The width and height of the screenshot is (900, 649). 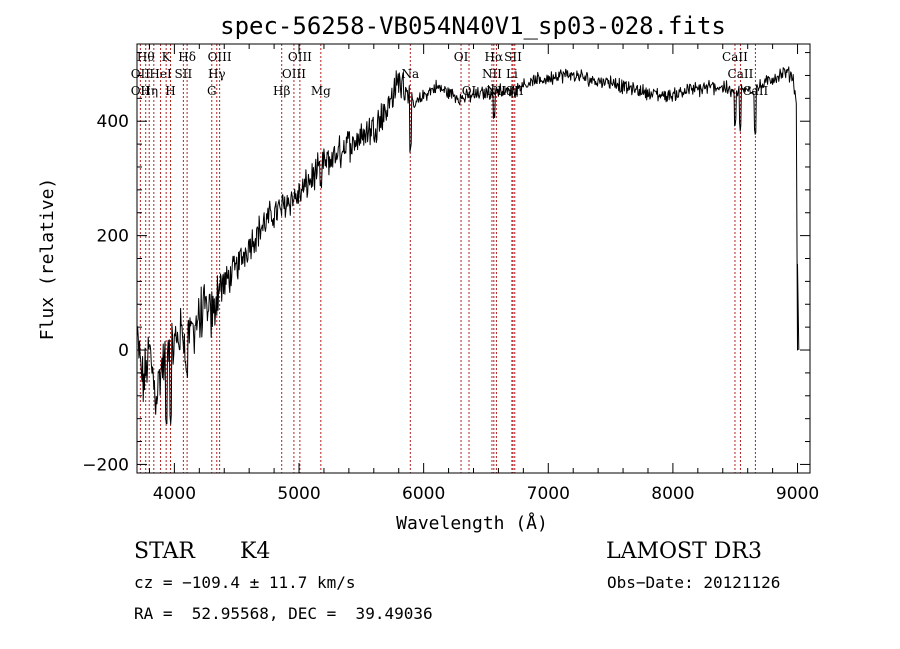 What do you see at coordinates (164, 551) in the screenshot?
I see `object-class: STAR` at bounding box center [164, 551].